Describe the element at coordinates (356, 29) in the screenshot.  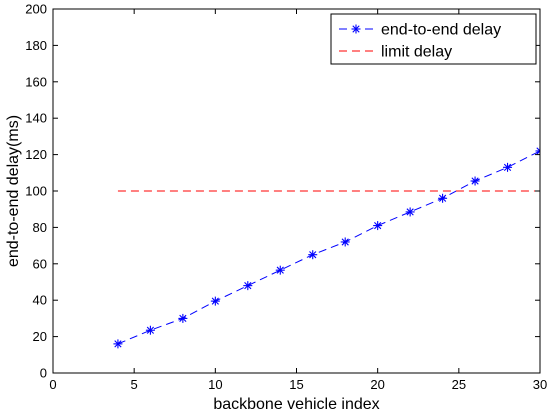
I see `legend-marker` at that location.